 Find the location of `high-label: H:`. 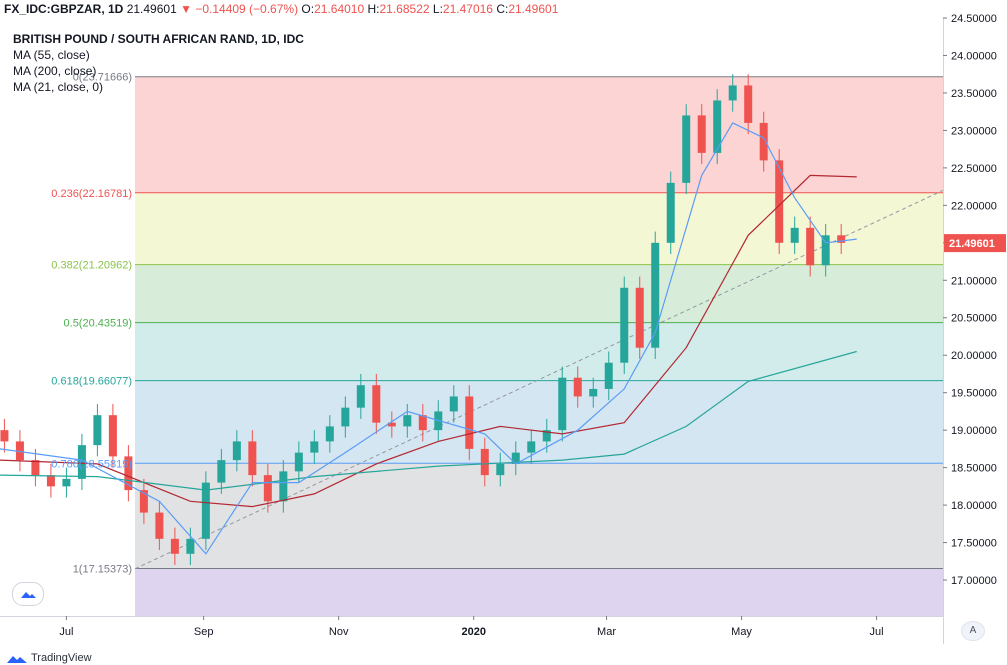

high-label: H: is located at coordinates (373, 9).